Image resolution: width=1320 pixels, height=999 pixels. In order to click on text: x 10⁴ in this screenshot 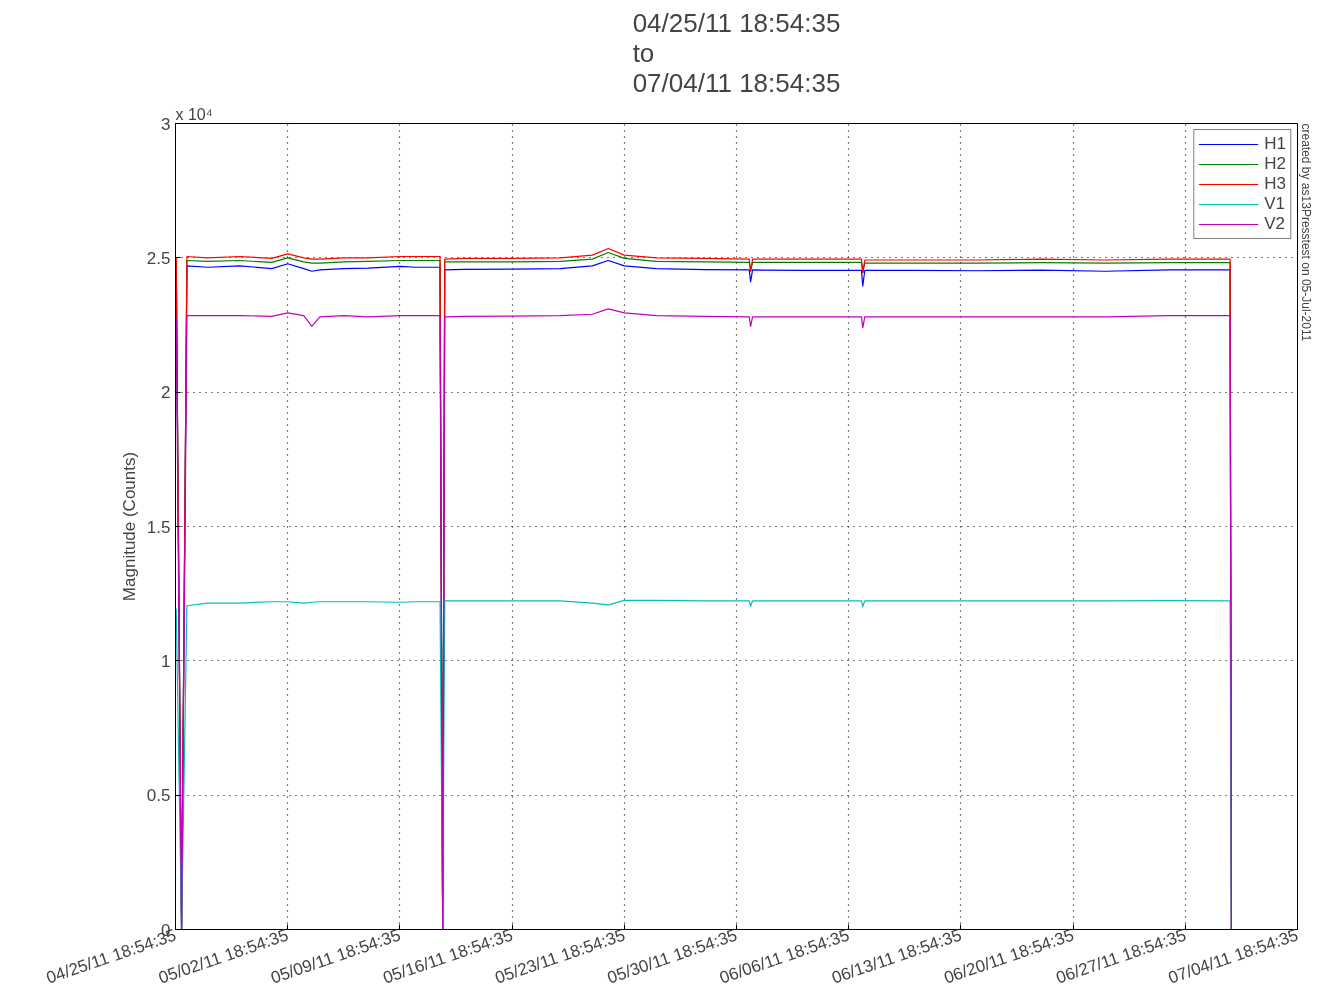, I will do `click(194, 114)`.